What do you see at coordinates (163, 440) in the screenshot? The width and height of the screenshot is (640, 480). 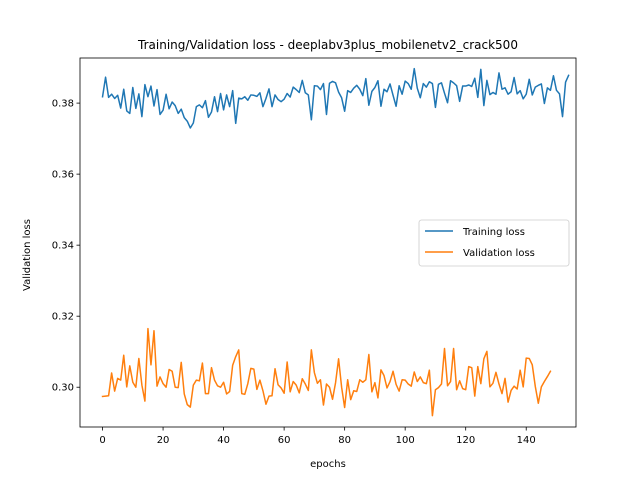 I see `x-tick-label: 20` at bounding box center [163, 440].